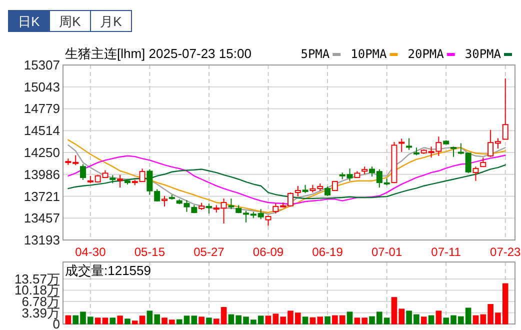 Image resolution: width=521 pixels, height=330 pixels. Describe the element at coordinates (386, 252) in the screenshot. I see `x-tick-label: 07-01` at that location.